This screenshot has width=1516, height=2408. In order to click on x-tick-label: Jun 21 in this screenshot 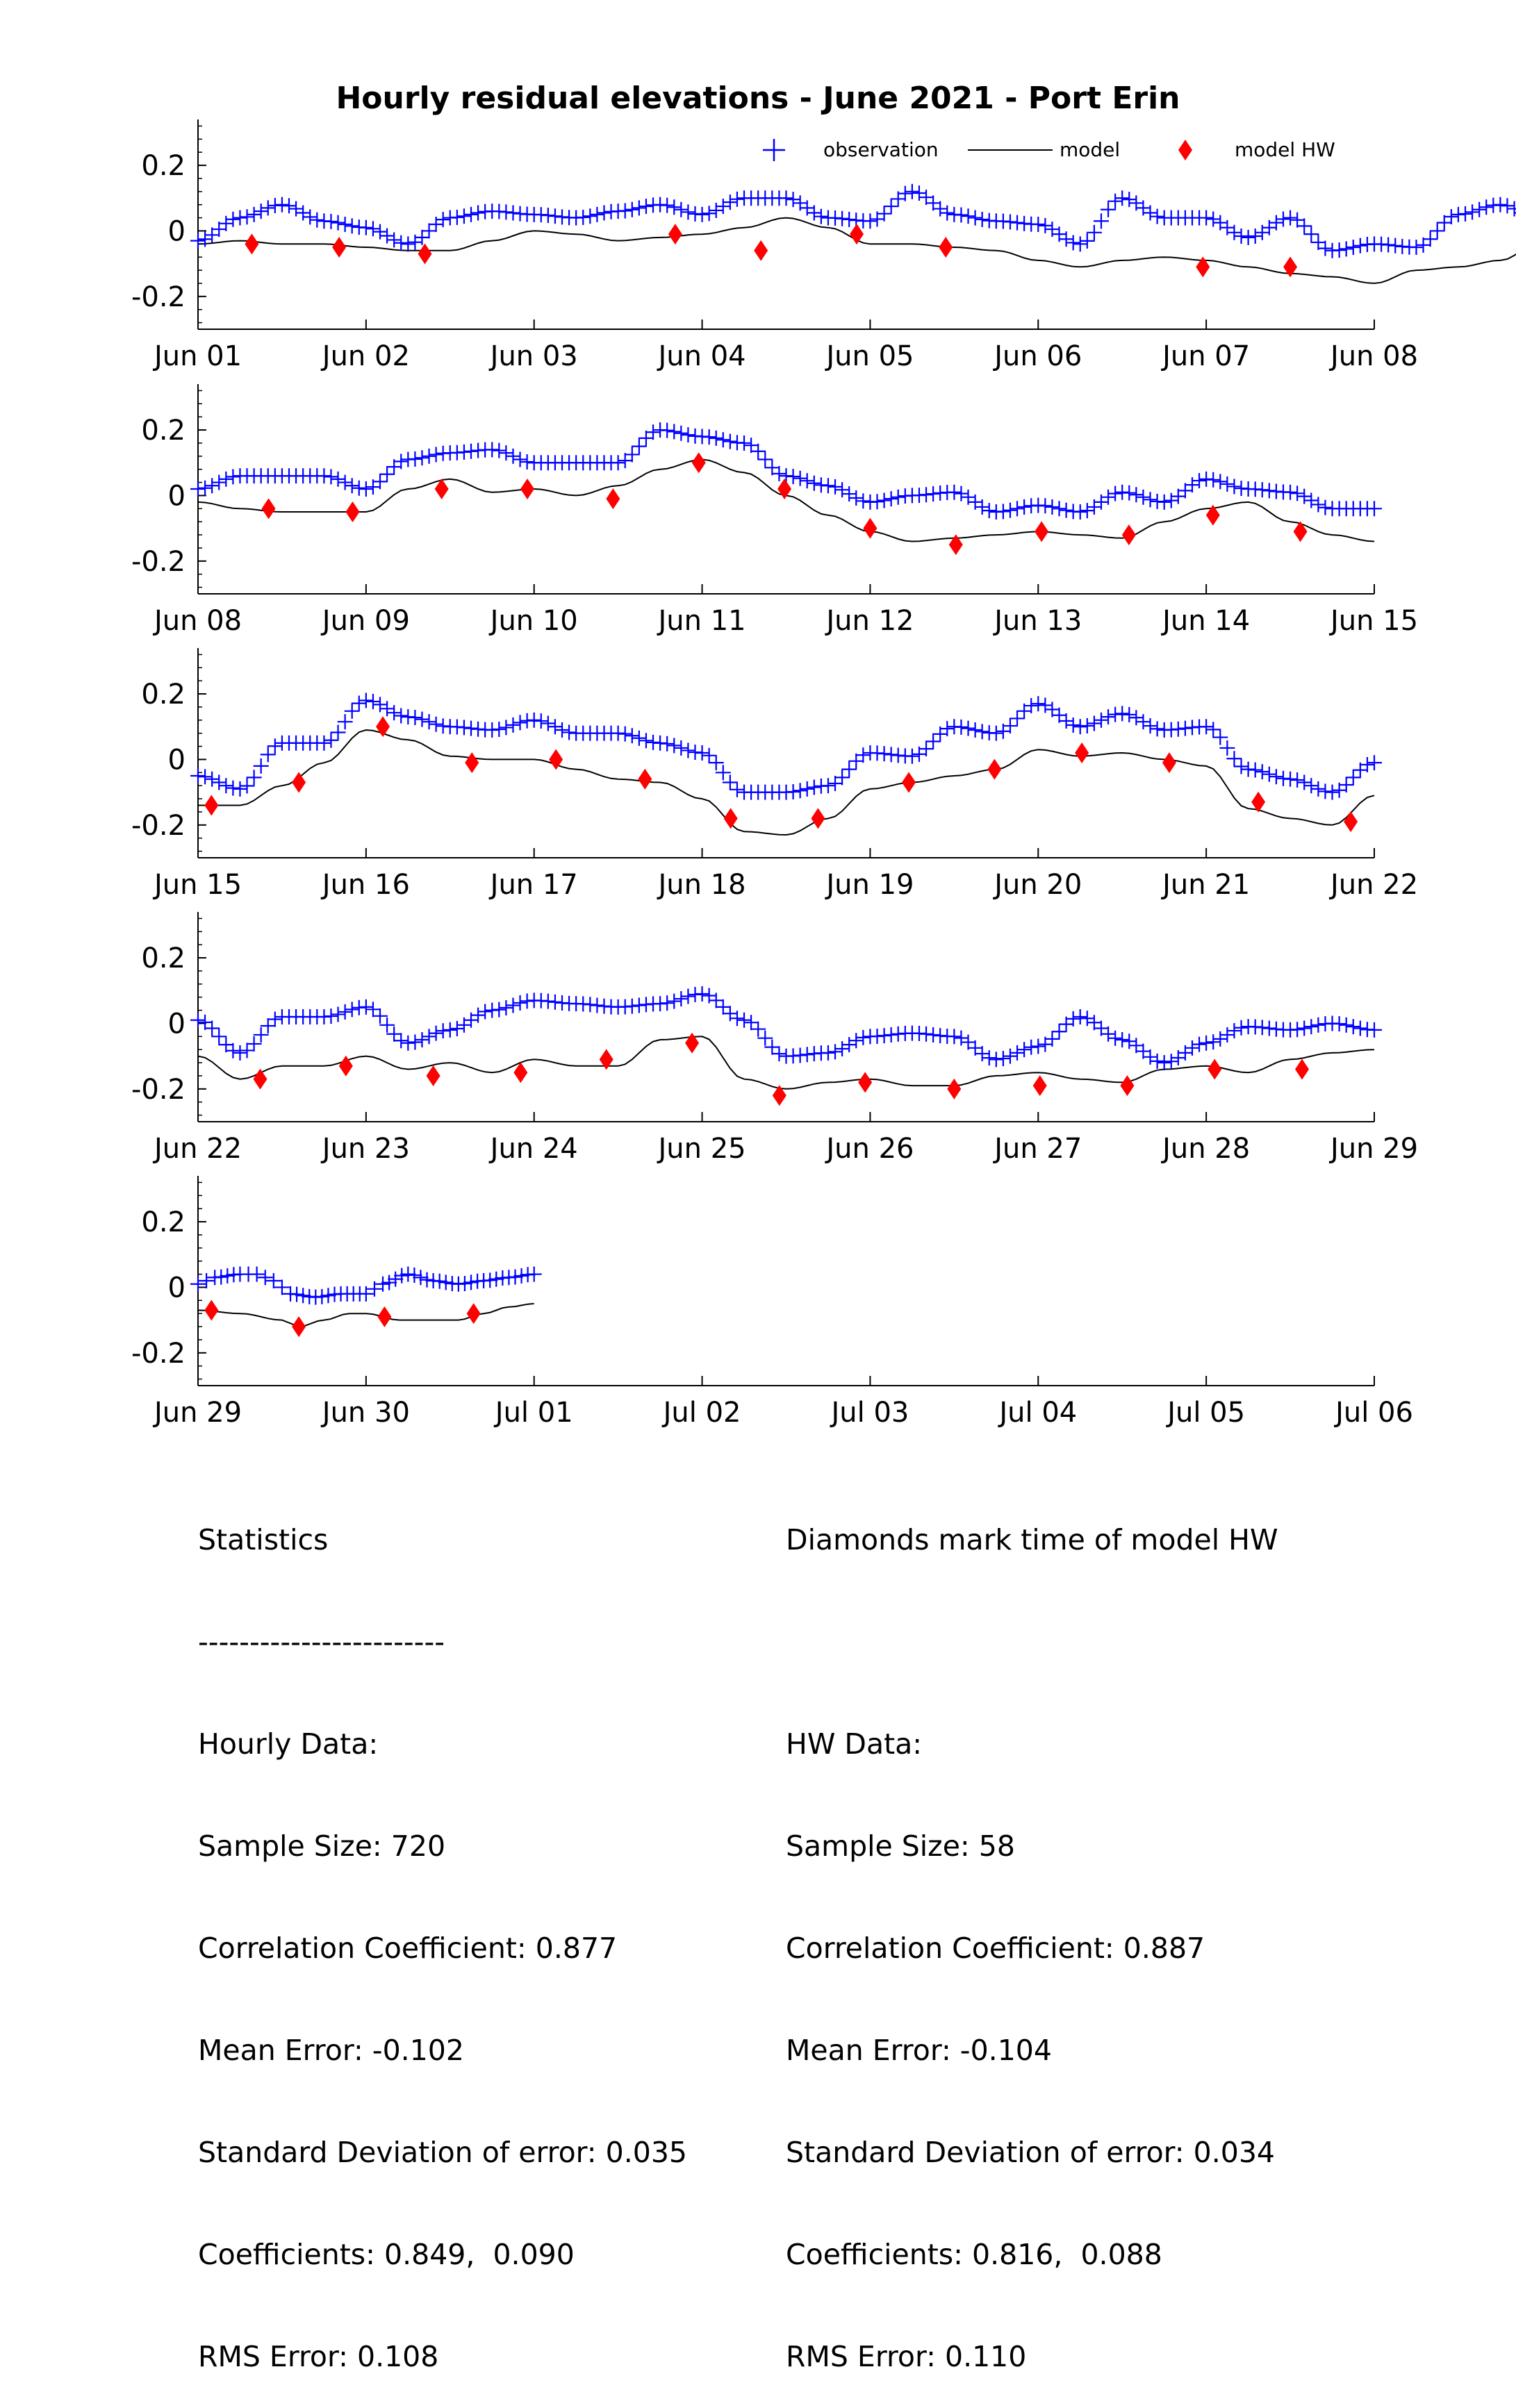, I will do `click(1205, 885)`.